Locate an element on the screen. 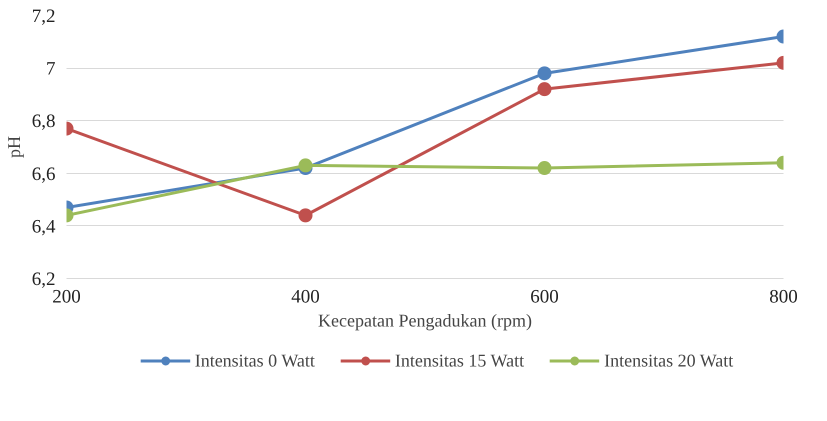 The image size is (827, 421). legend-label: Intensitas 0 Watt is located at coordinates (254, 360).